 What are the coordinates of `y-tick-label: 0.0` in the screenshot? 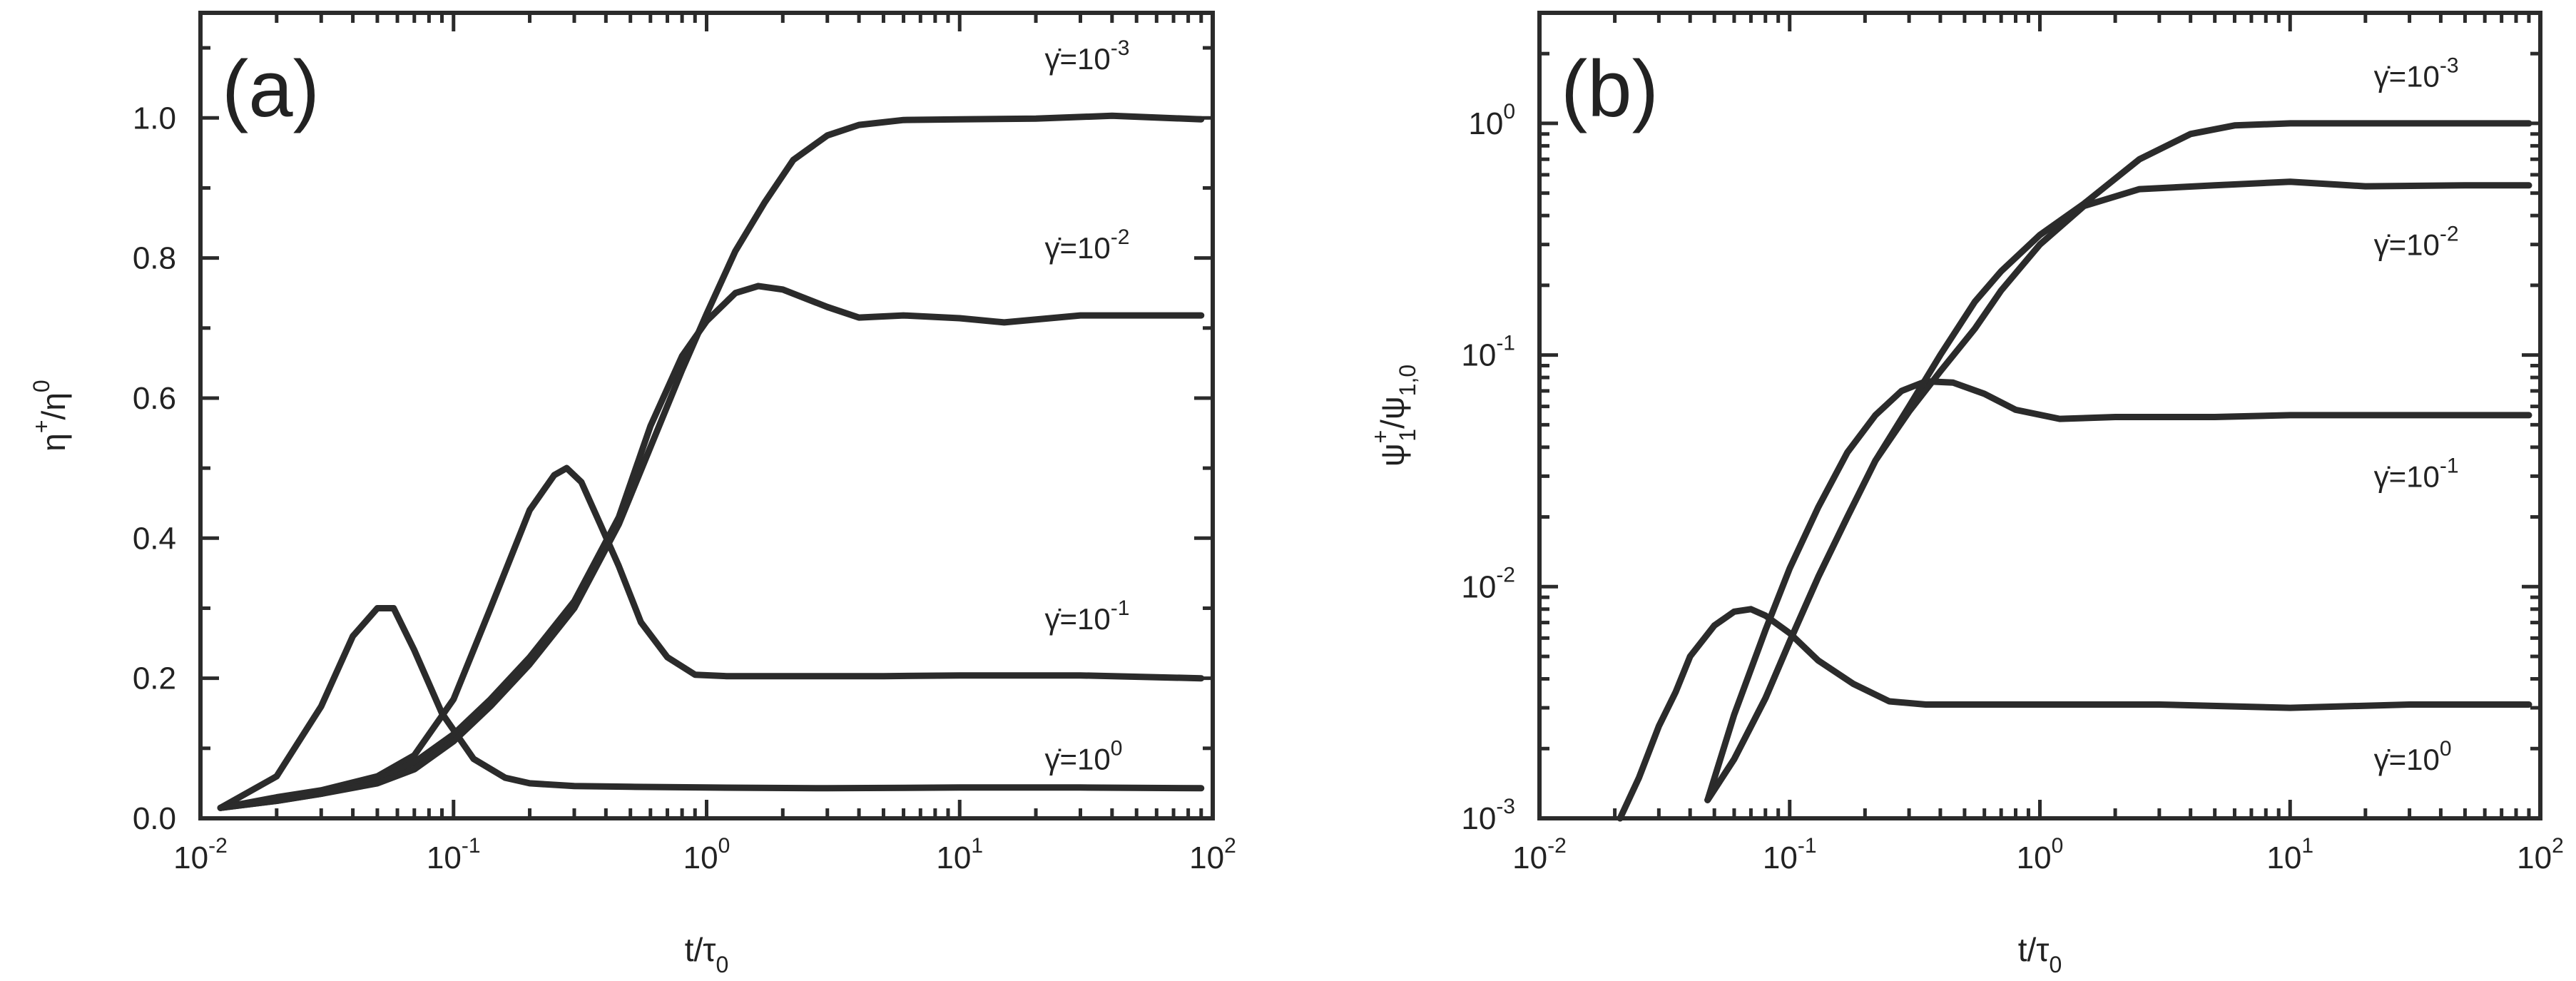 It's located at (154, 818).